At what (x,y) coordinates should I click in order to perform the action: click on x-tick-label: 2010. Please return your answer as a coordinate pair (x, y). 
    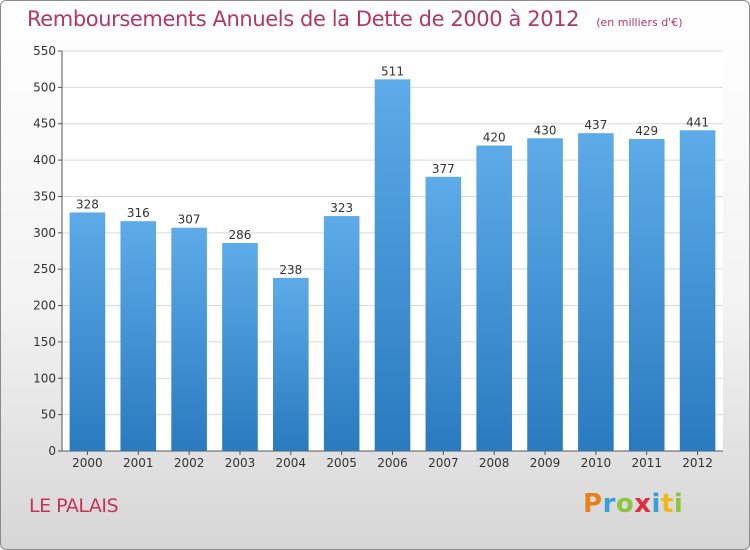
    Looking at the image, I should click on (596, 463).